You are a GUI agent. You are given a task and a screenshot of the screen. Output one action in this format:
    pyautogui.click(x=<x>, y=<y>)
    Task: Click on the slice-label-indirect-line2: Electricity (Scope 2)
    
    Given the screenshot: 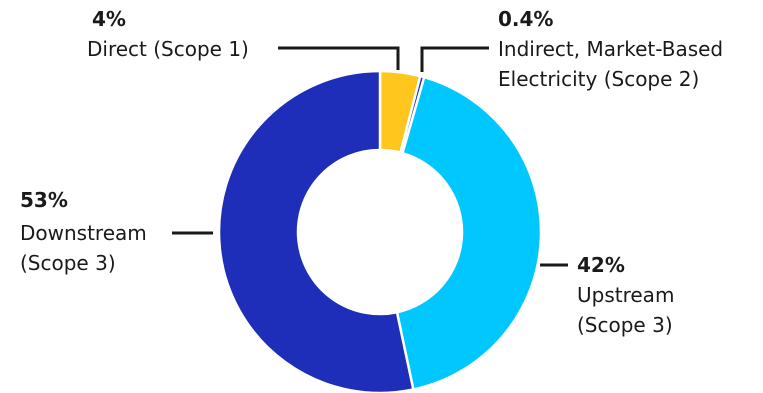 What is the action you would take?
    pyautogui.click(x=598, y=79)
    